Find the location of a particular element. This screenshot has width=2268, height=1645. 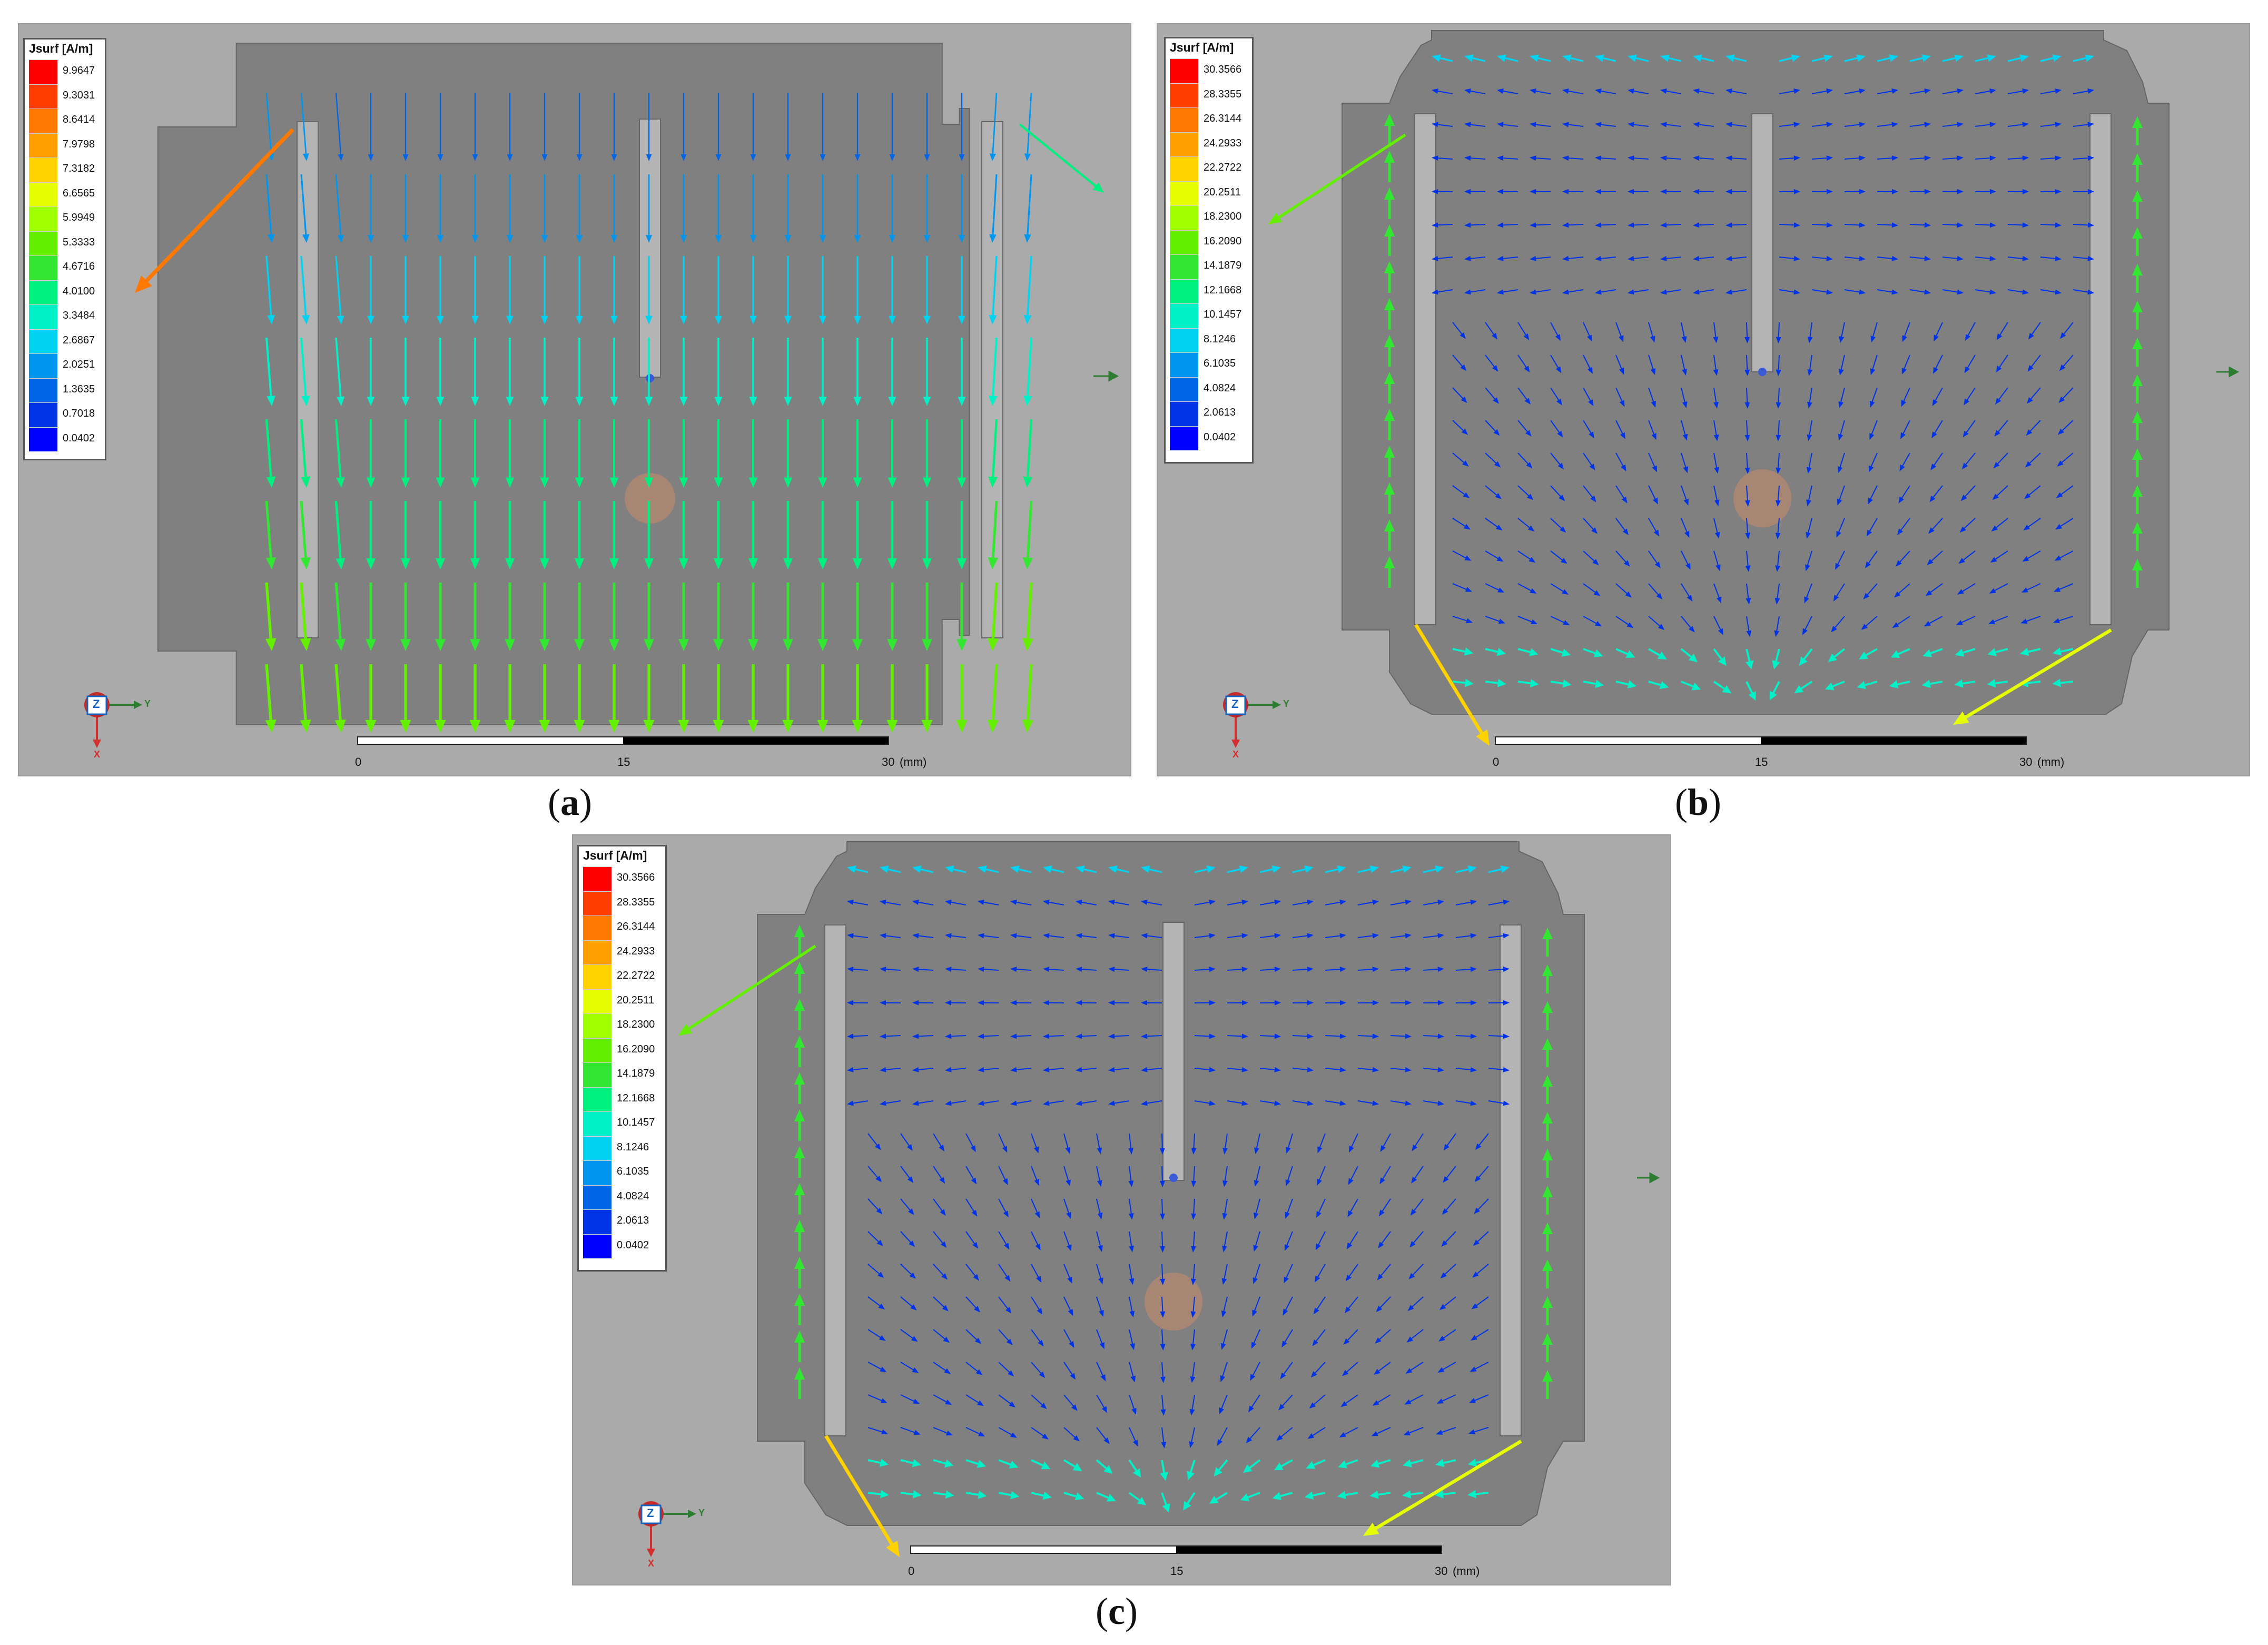

triad-x-label: X is located at coordinates (1236, 754).